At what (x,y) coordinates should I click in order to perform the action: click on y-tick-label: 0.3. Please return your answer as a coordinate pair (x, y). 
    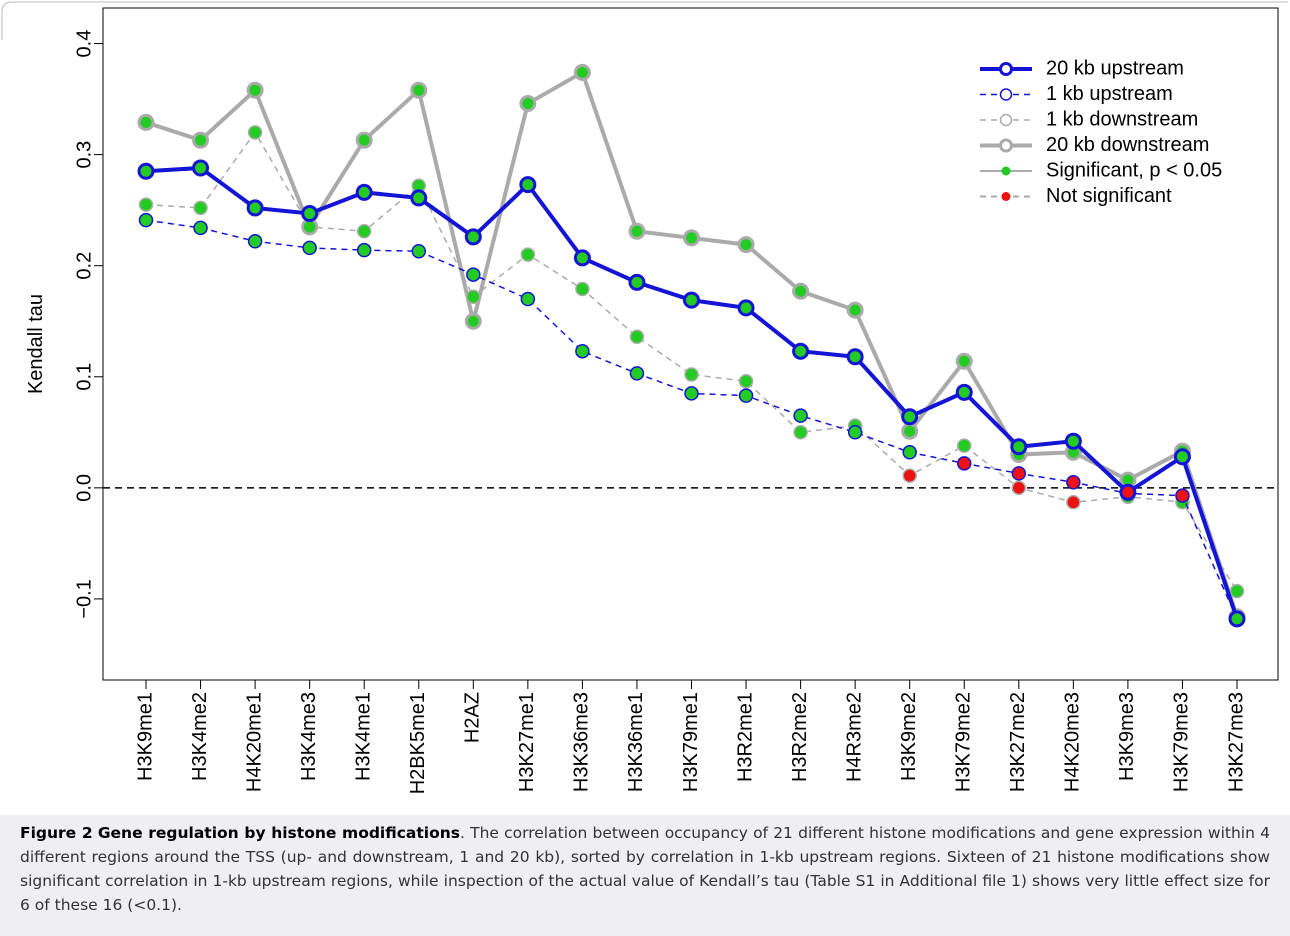
    Looking at the image, I should click on (84, 155).